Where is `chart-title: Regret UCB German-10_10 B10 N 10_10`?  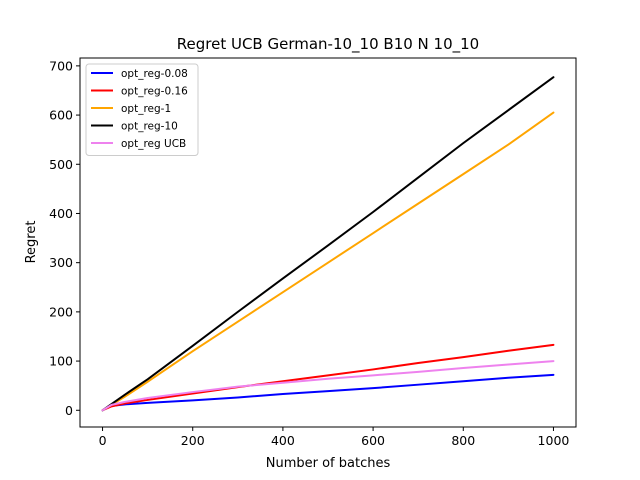
chart-title: Regret UCB German-10_10 B10 N 10_10 is located at coordinates (328, 44).